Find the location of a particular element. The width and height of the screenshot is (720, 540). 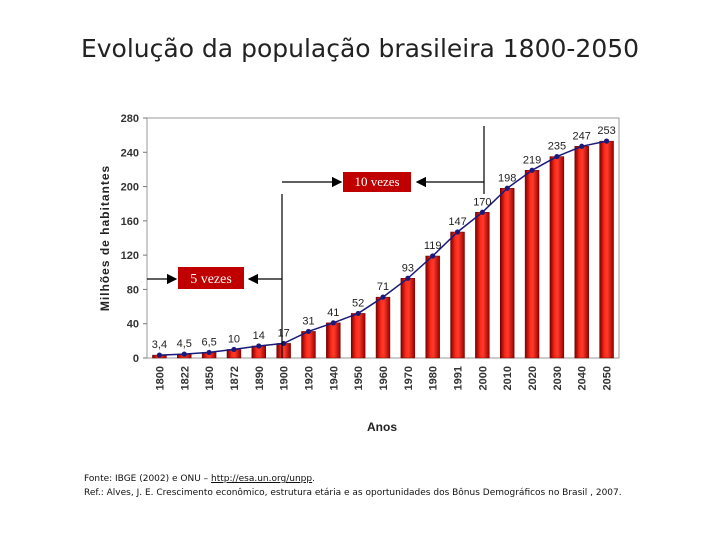

trend-point-2030 is located at coordinates (557, 156).